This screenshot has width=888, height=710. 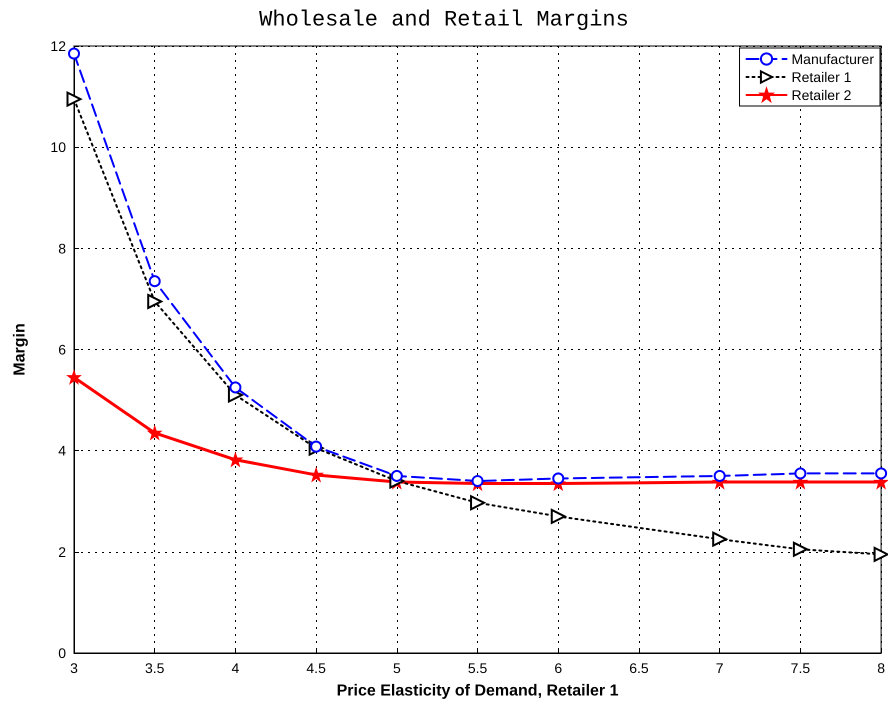 I want to click on y-tick-label: 8, so click(x=62, y=248).